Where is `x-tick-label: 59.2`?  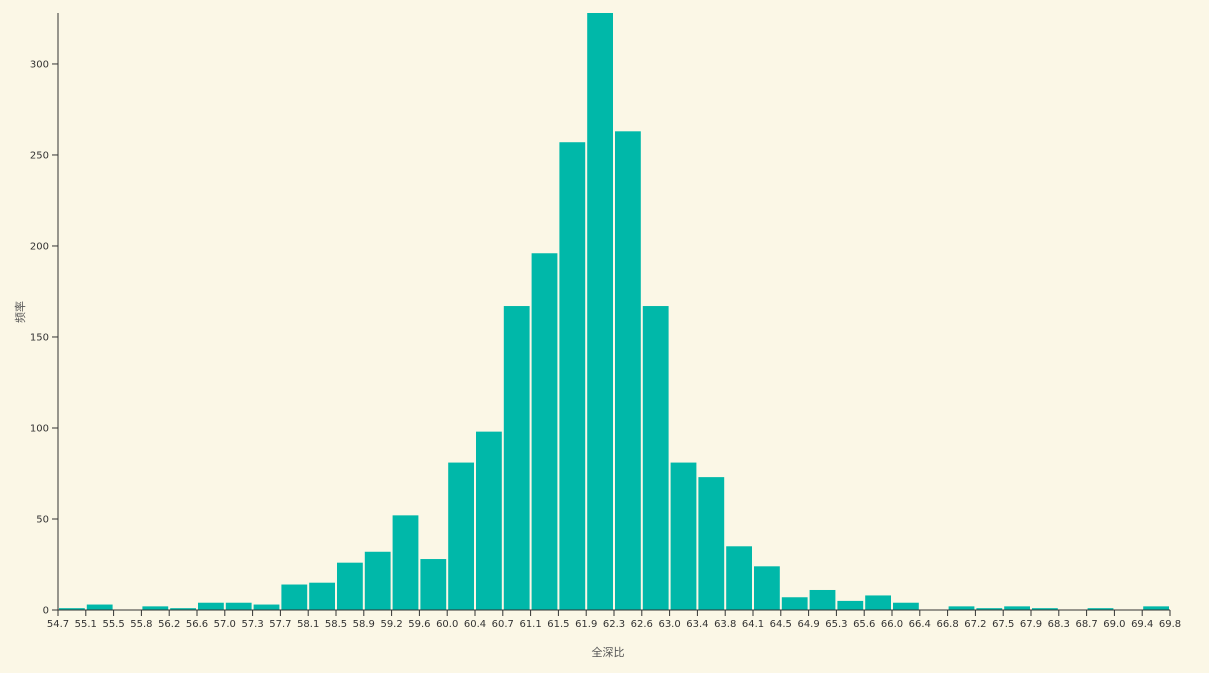
x-tick-label: 59.2 is located at coordinates (391, 624).